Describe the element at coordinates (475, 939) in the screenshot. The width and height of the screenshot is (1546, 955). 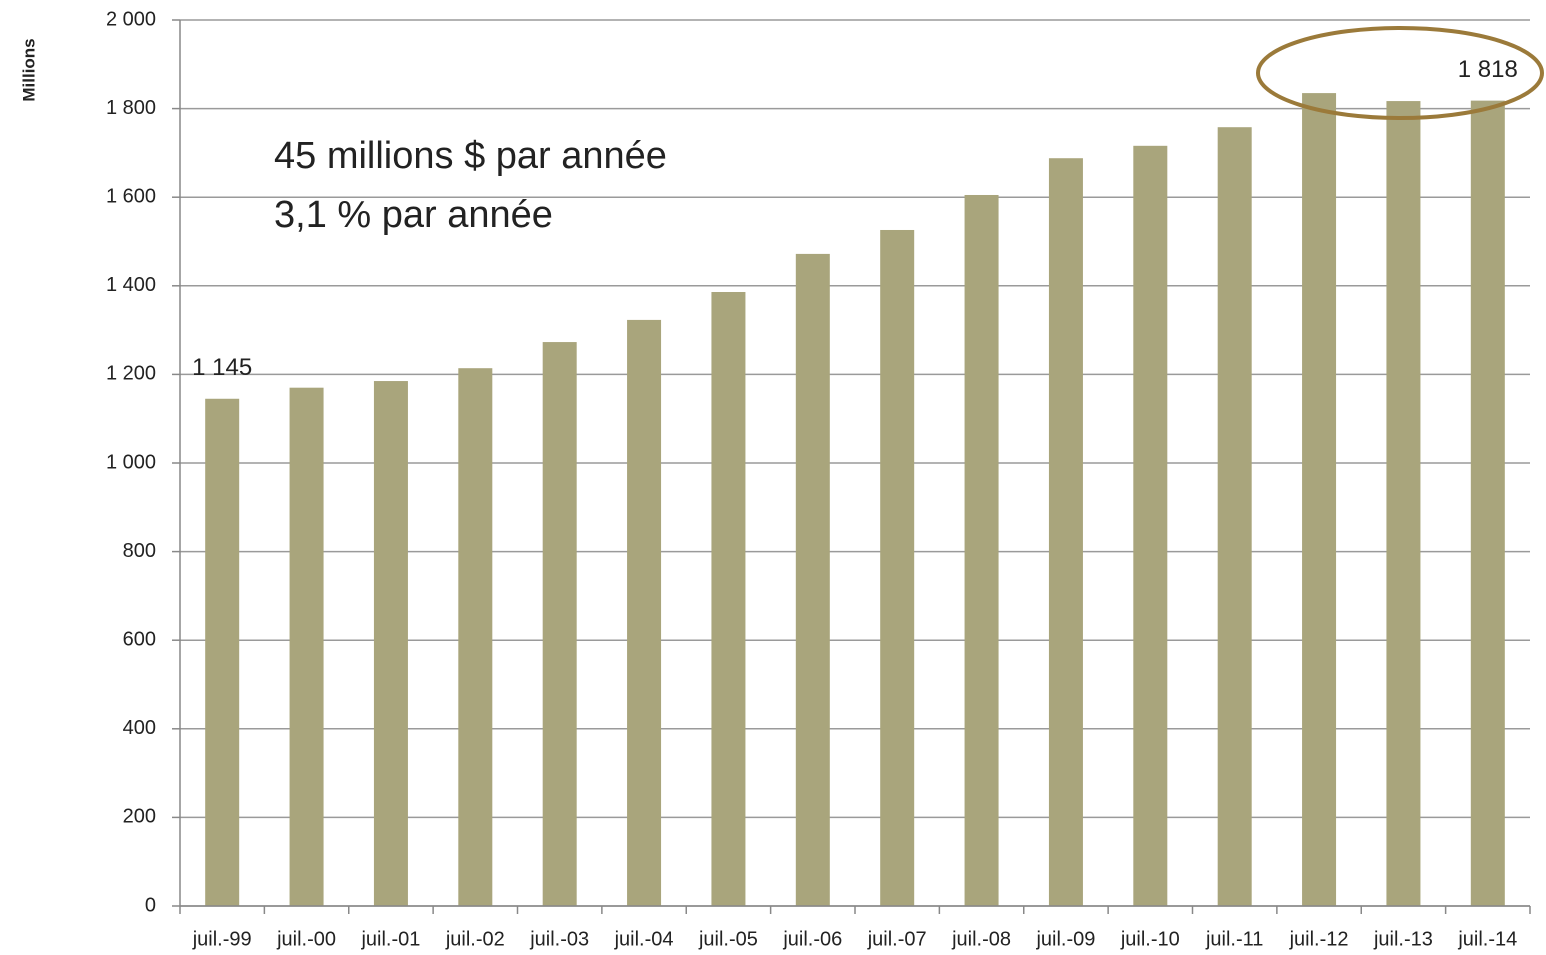
I see `x-tick-label: juil.-02` at that location.